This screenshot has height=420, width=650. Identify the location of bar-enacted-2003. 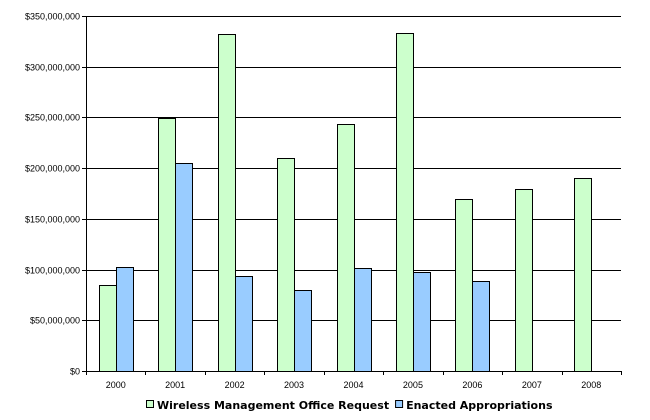
(303, 331).